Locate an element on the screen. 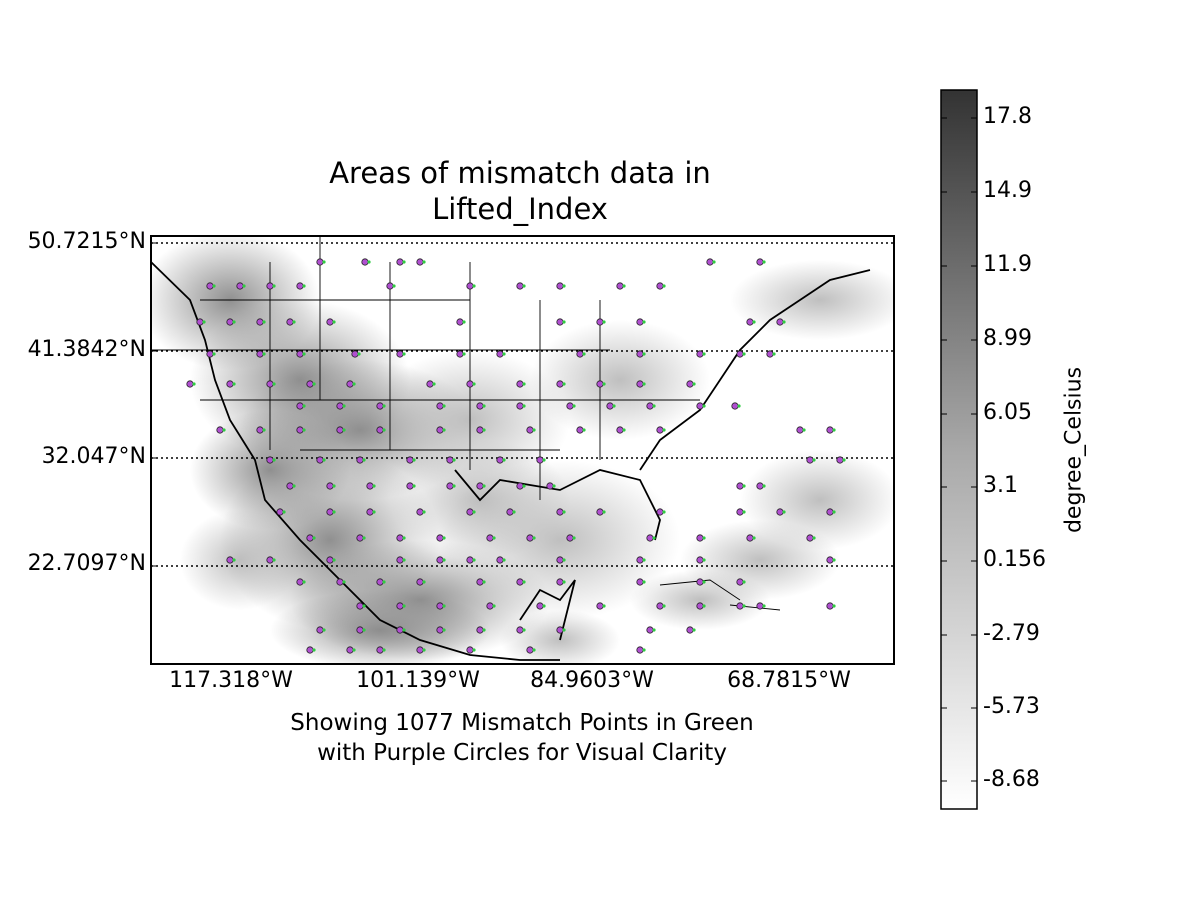 The image size is (1200, 900). caption-line-1: Showing 1077 Mismatch Points in Green is located at coordinates (522, 723).